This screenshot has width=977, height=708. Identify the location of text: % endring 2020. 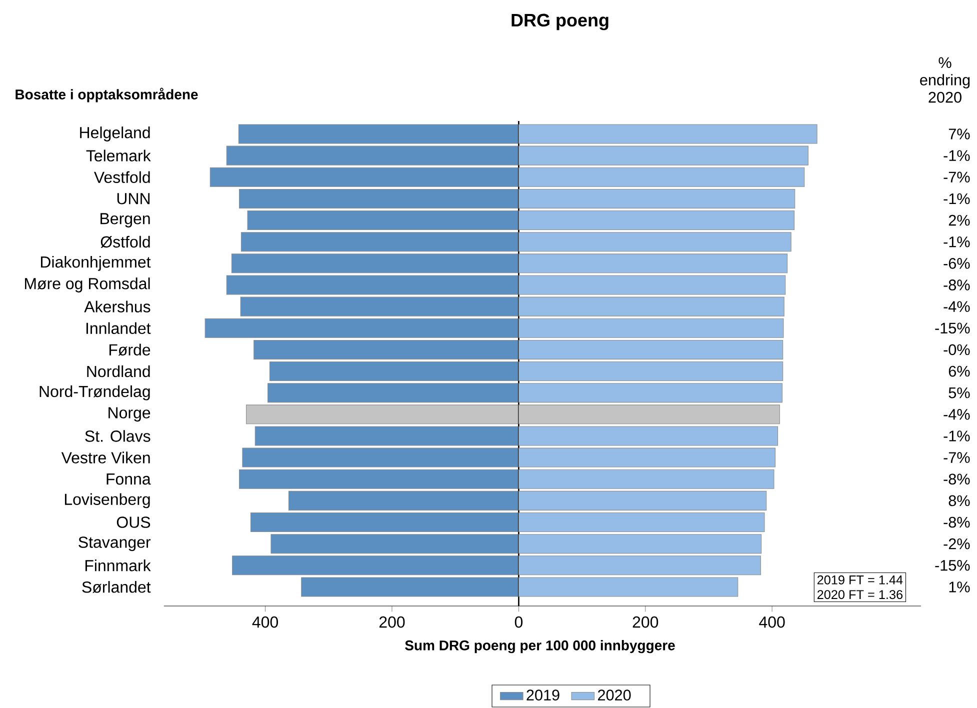
(945, 80).